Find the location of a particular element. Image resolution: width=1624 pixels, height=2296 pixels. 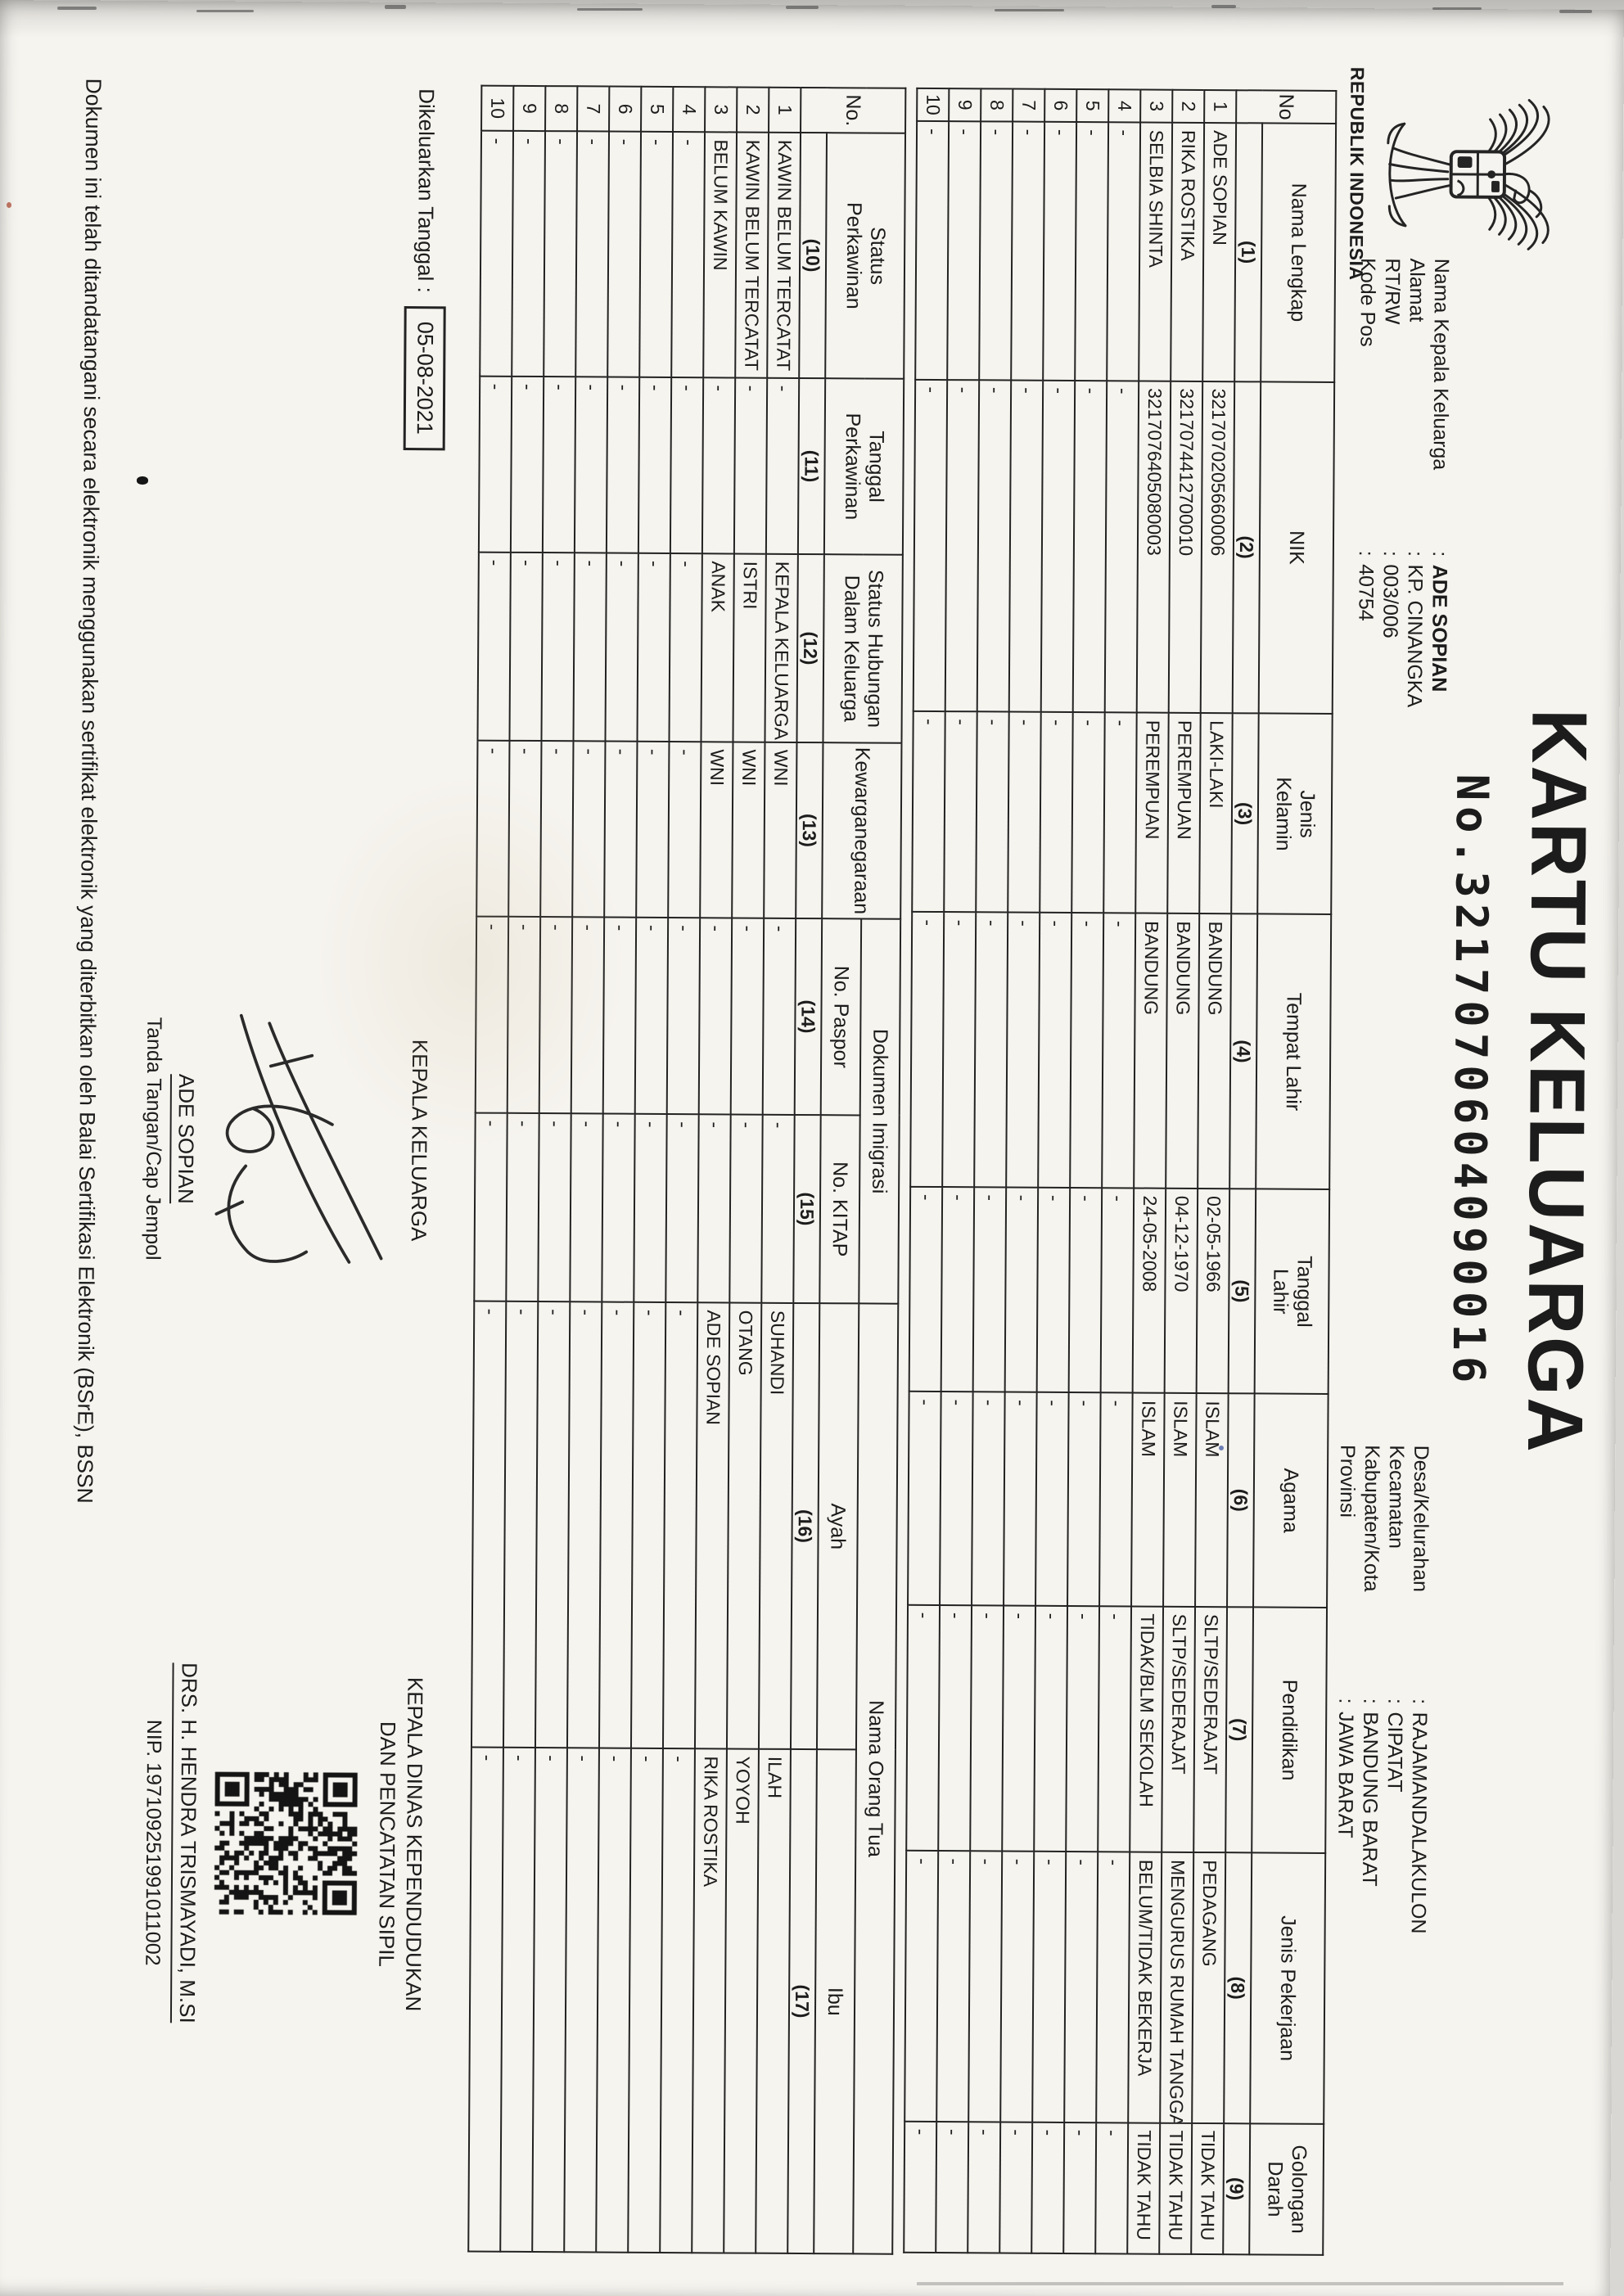

cell-status-perkawinan: - is located at coordinates (688, 255).